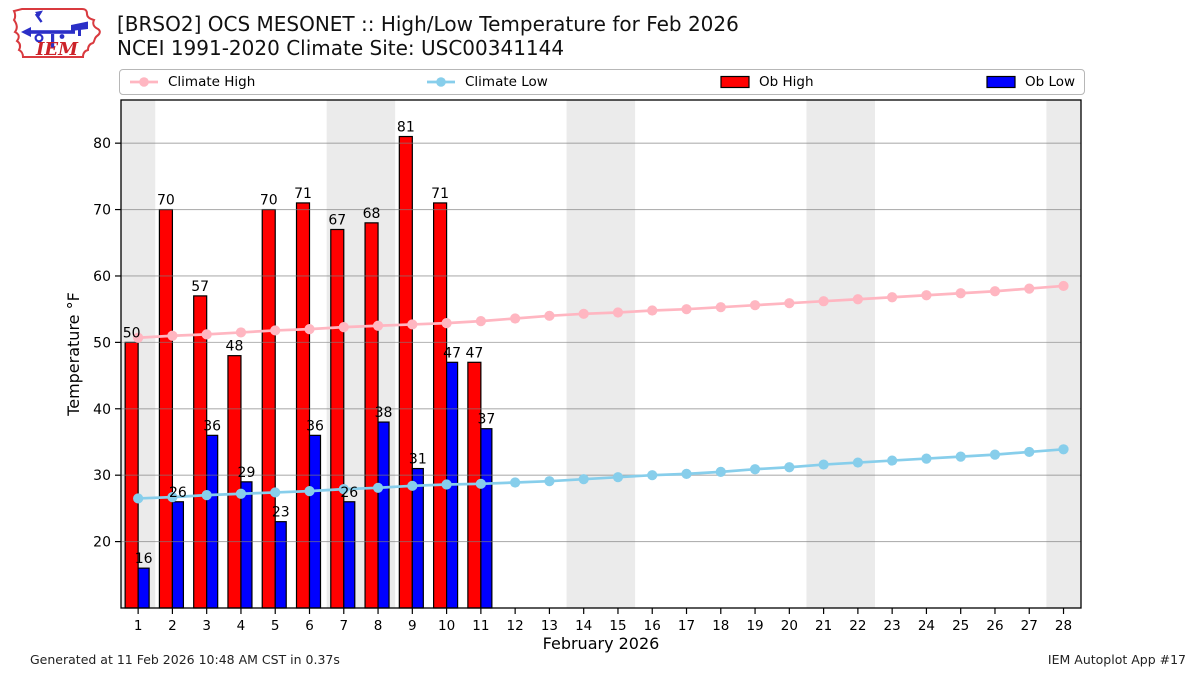 Image resolution: width=1200 pixels, height=675 pixels. Describe the element at coordinates (54, 29) in the screenshot. I see `weather-vane-icon` at that location.